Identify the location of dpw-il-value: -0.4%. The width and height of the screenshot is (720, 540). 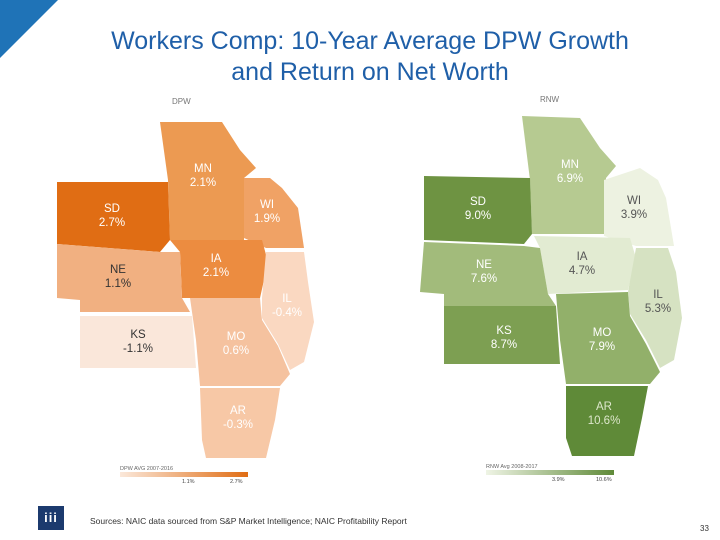
(287, 313).